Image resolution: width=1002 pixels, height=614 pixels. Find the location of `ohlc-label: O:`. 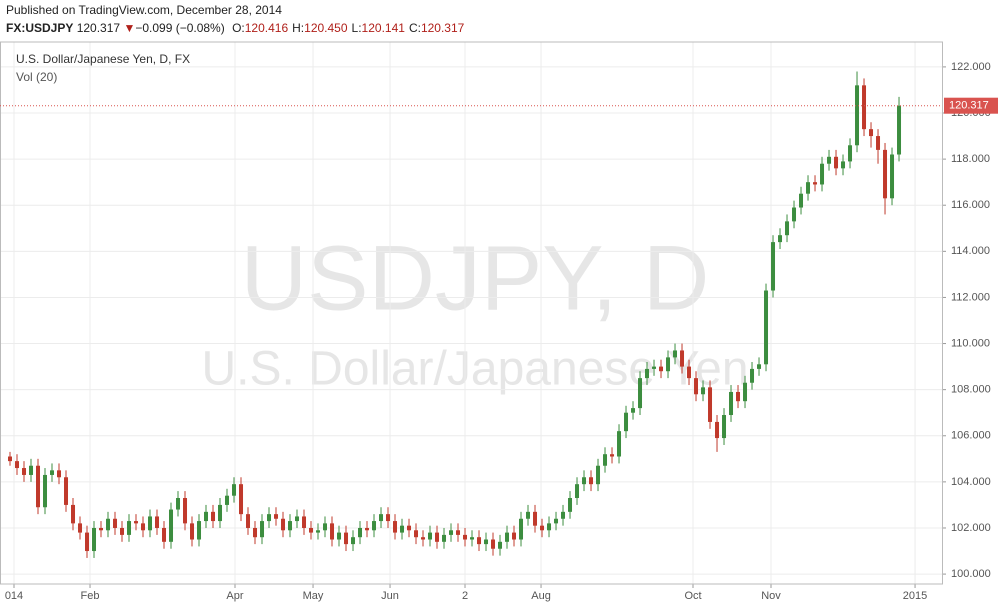

ohlc-label: O: is located at coordinates (238, 28).